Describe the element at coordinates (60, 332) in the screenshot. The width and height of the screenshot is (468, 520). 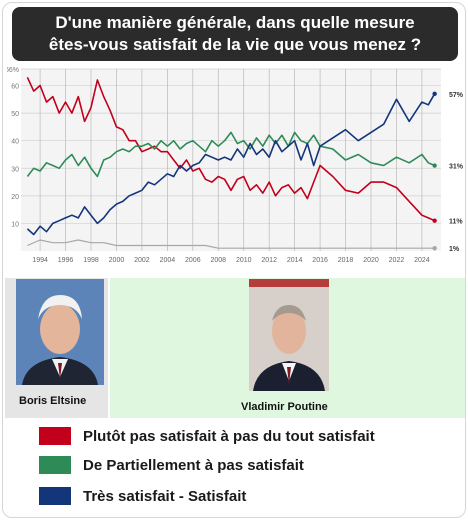
I see `yeltsin-photo` at that location.